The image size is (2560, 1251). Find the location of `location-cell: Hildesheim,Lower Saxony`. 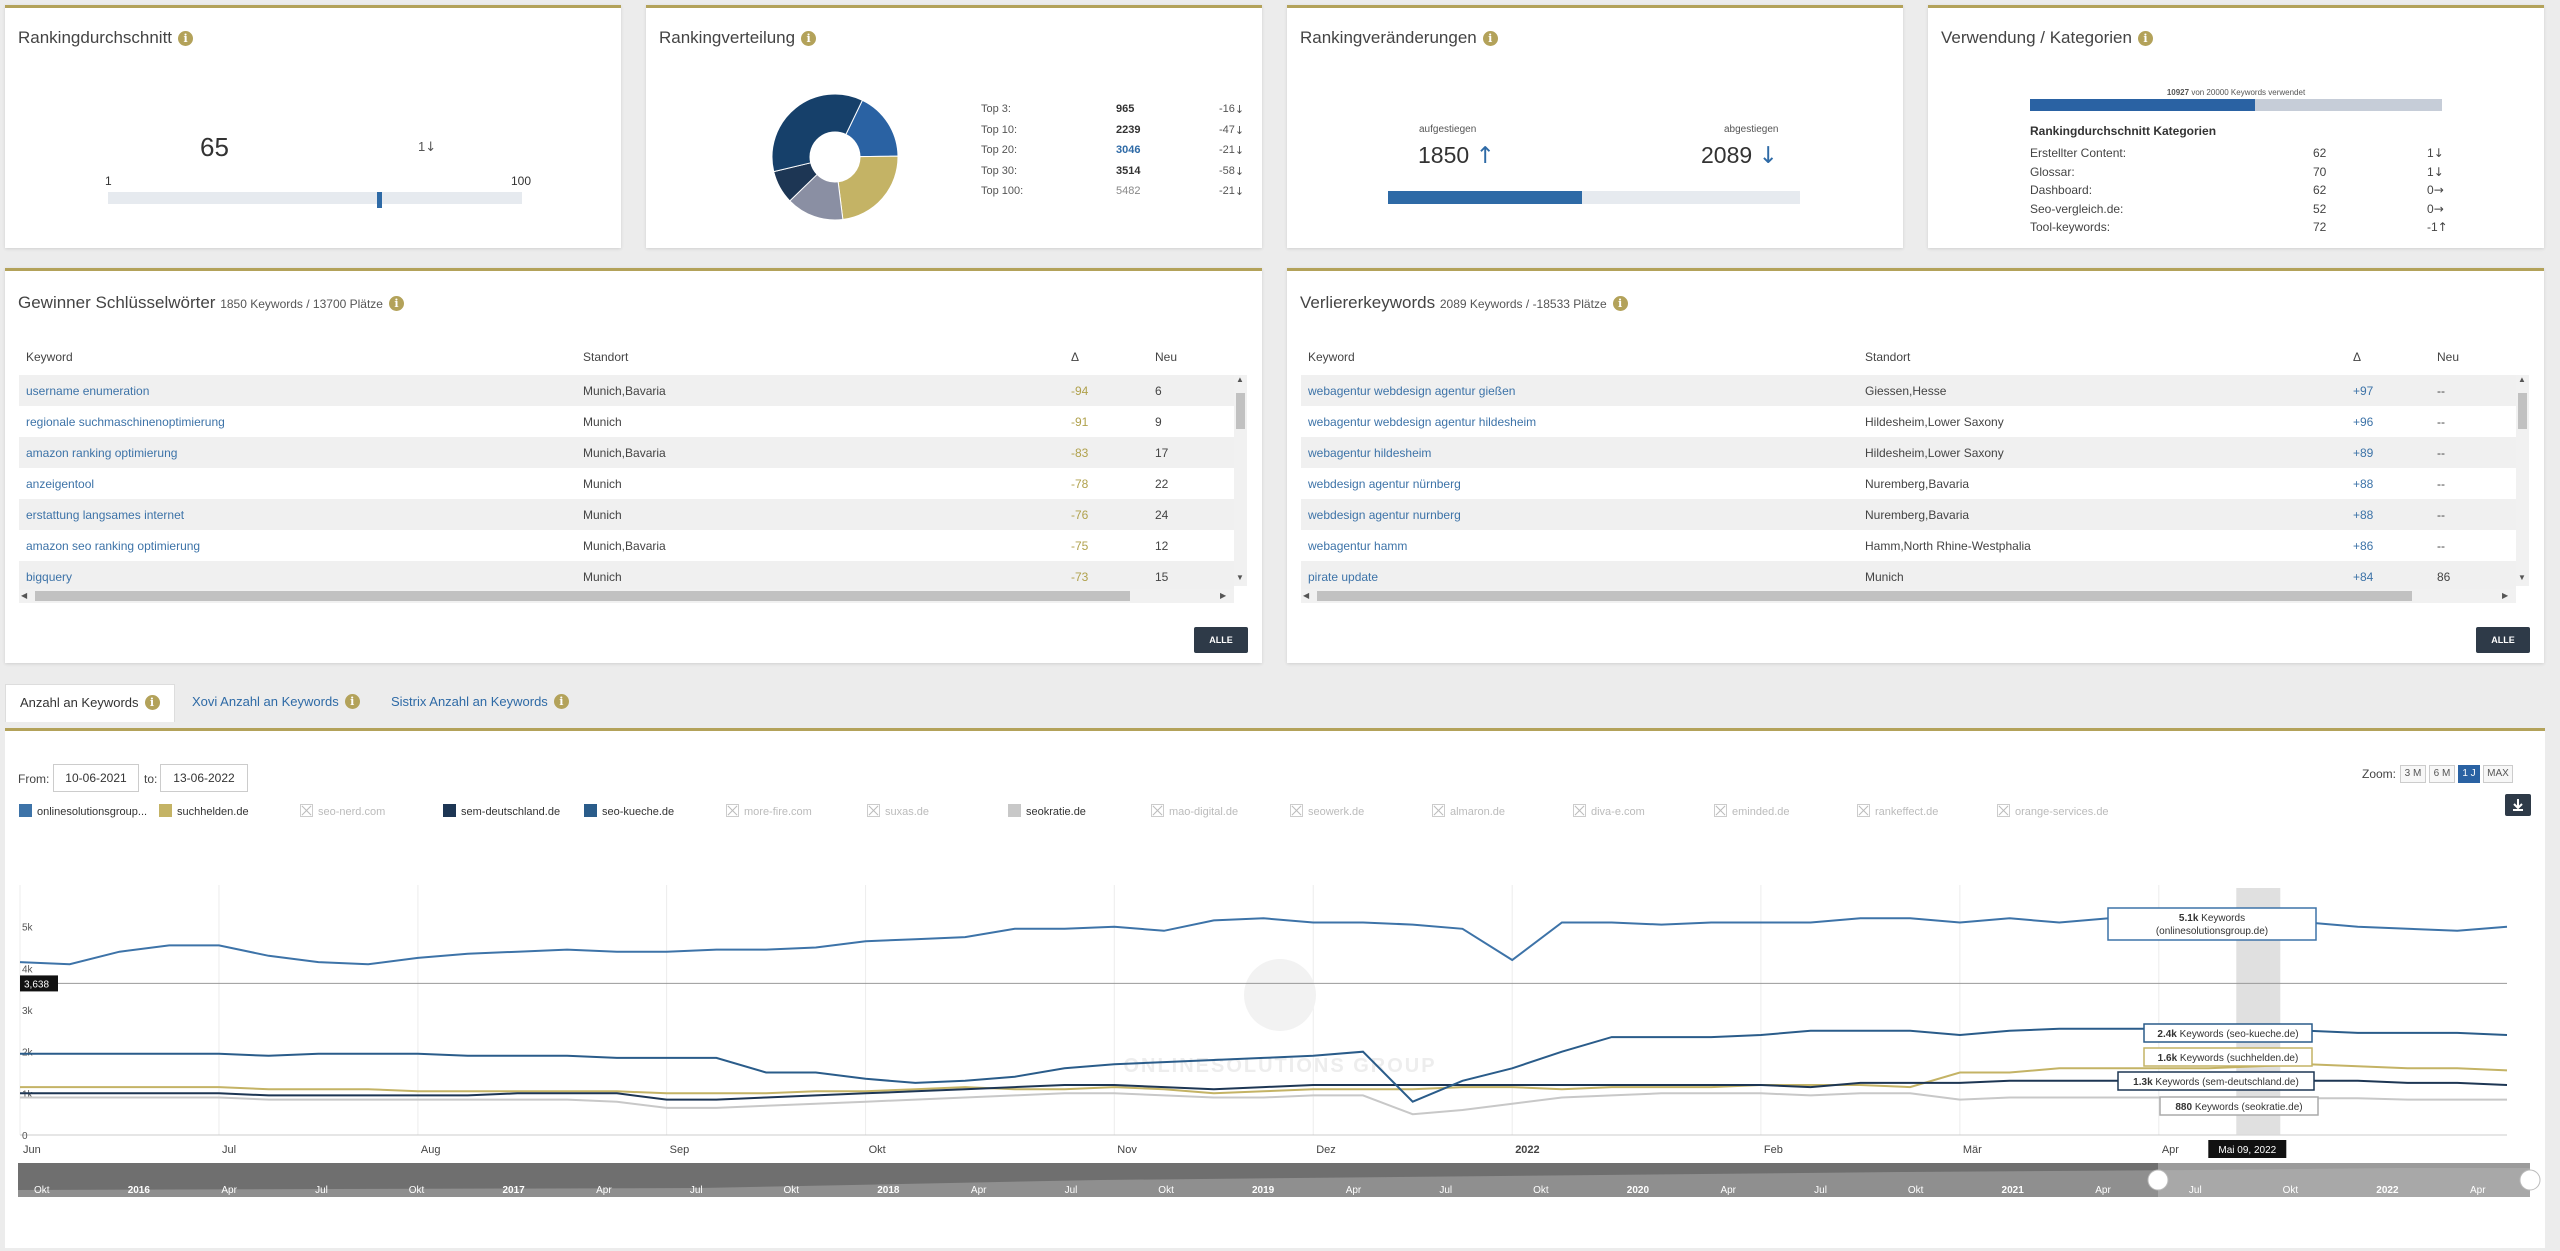

location-cell: Hildesheim,Lower Saxony is located at coordinates (1934, 422).